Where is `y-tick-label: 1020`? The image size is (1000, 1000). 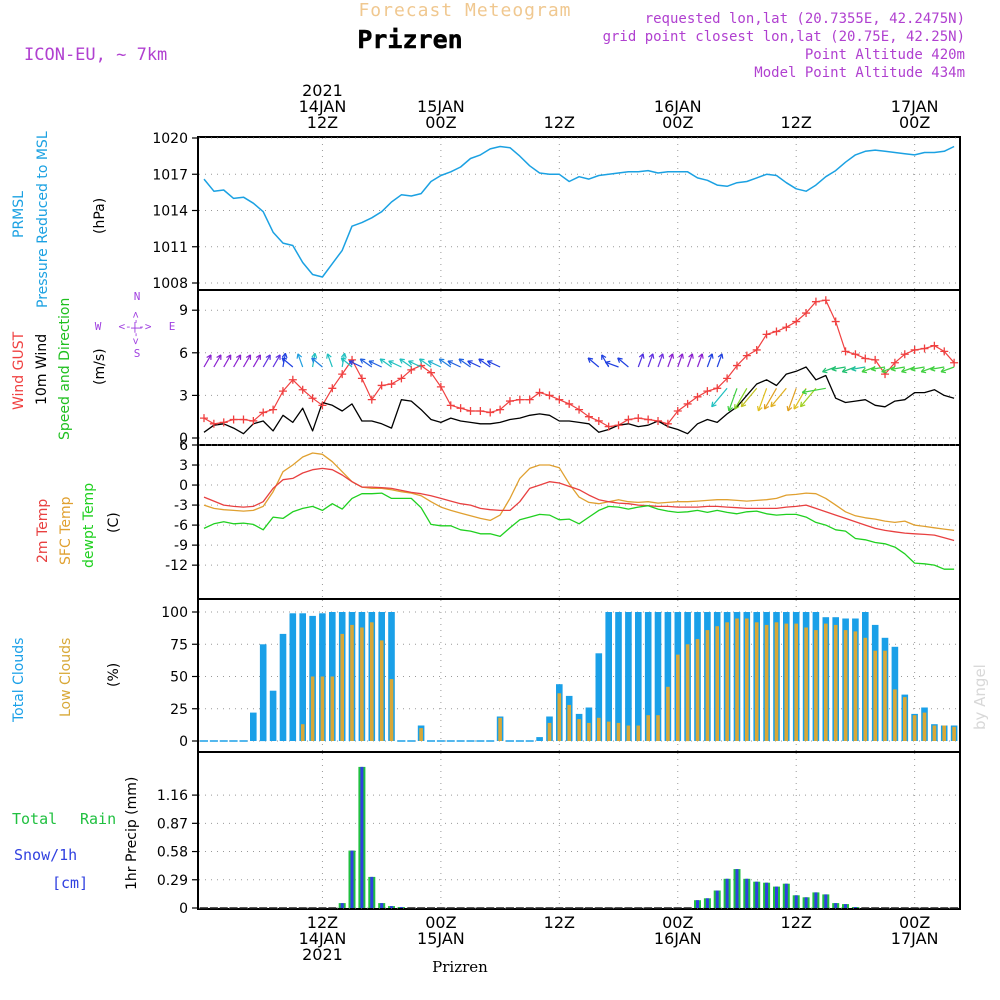
y-tick-label: 1020 is located at coordinates (170, 139).